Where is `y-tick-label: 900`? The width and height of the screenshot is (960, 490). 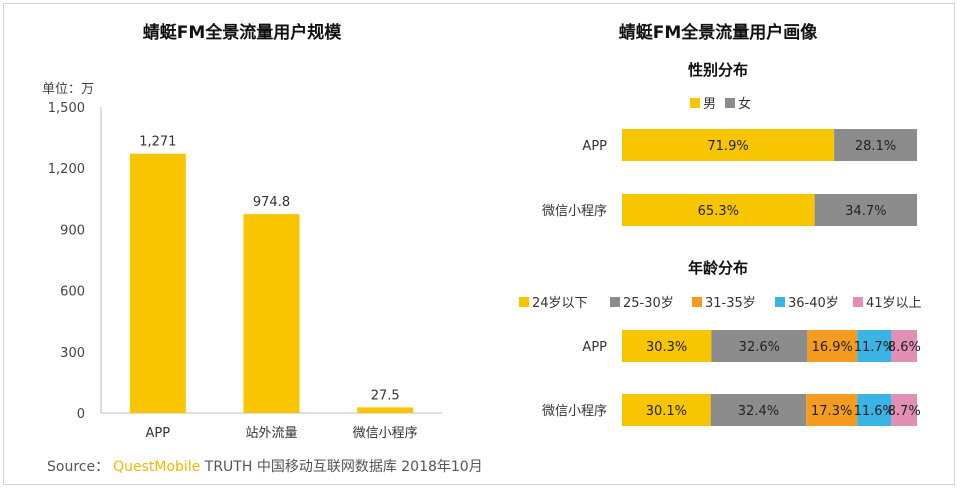
y-tick-label: 900 is located at coordinates (72, 230).